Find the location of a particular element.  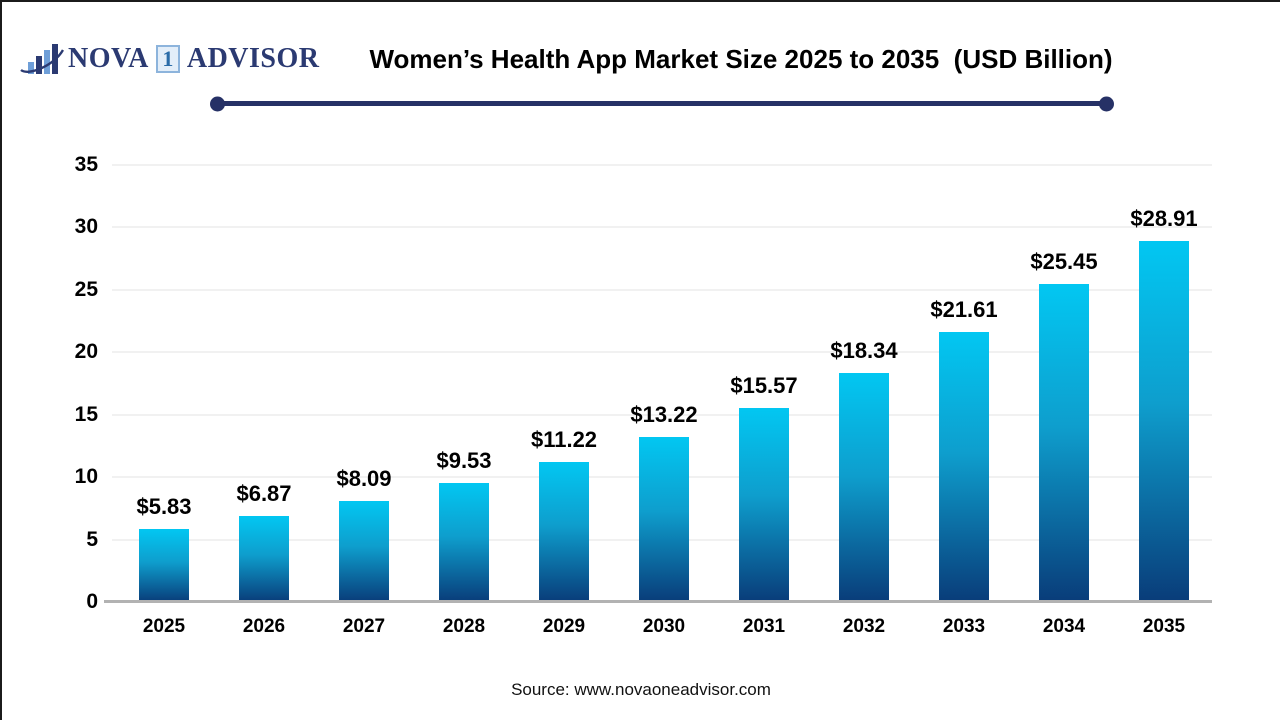

y-tick-label: 20 is located at coordinates (86, 352).